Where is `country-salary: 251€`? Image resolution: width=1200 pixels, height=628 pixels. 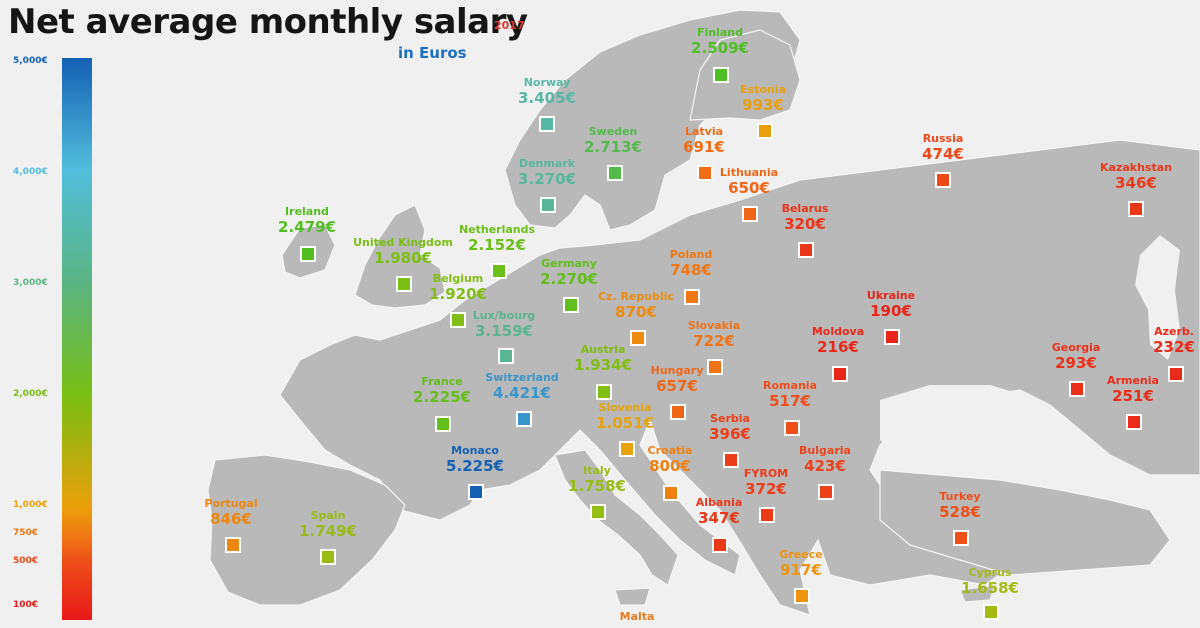 country-salary: 251€ is located at coordinates (1133, 395).